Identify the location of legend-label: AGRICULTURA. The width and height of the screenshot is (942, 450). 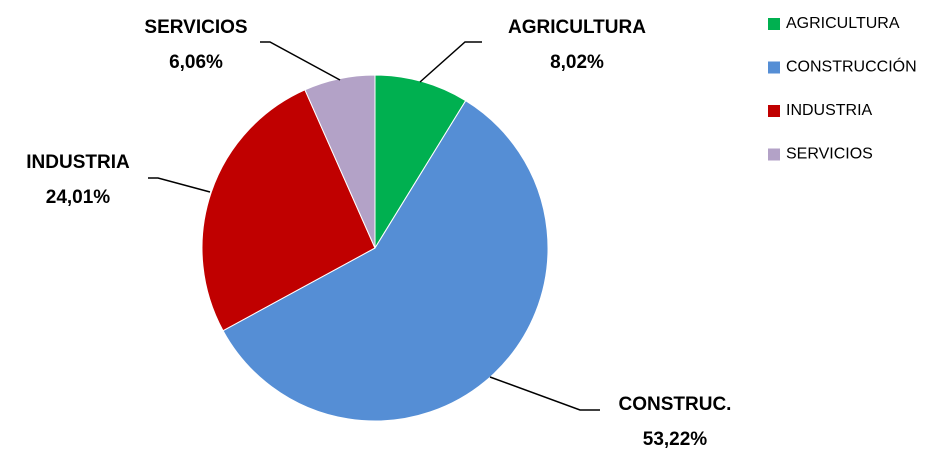
(843, 23).